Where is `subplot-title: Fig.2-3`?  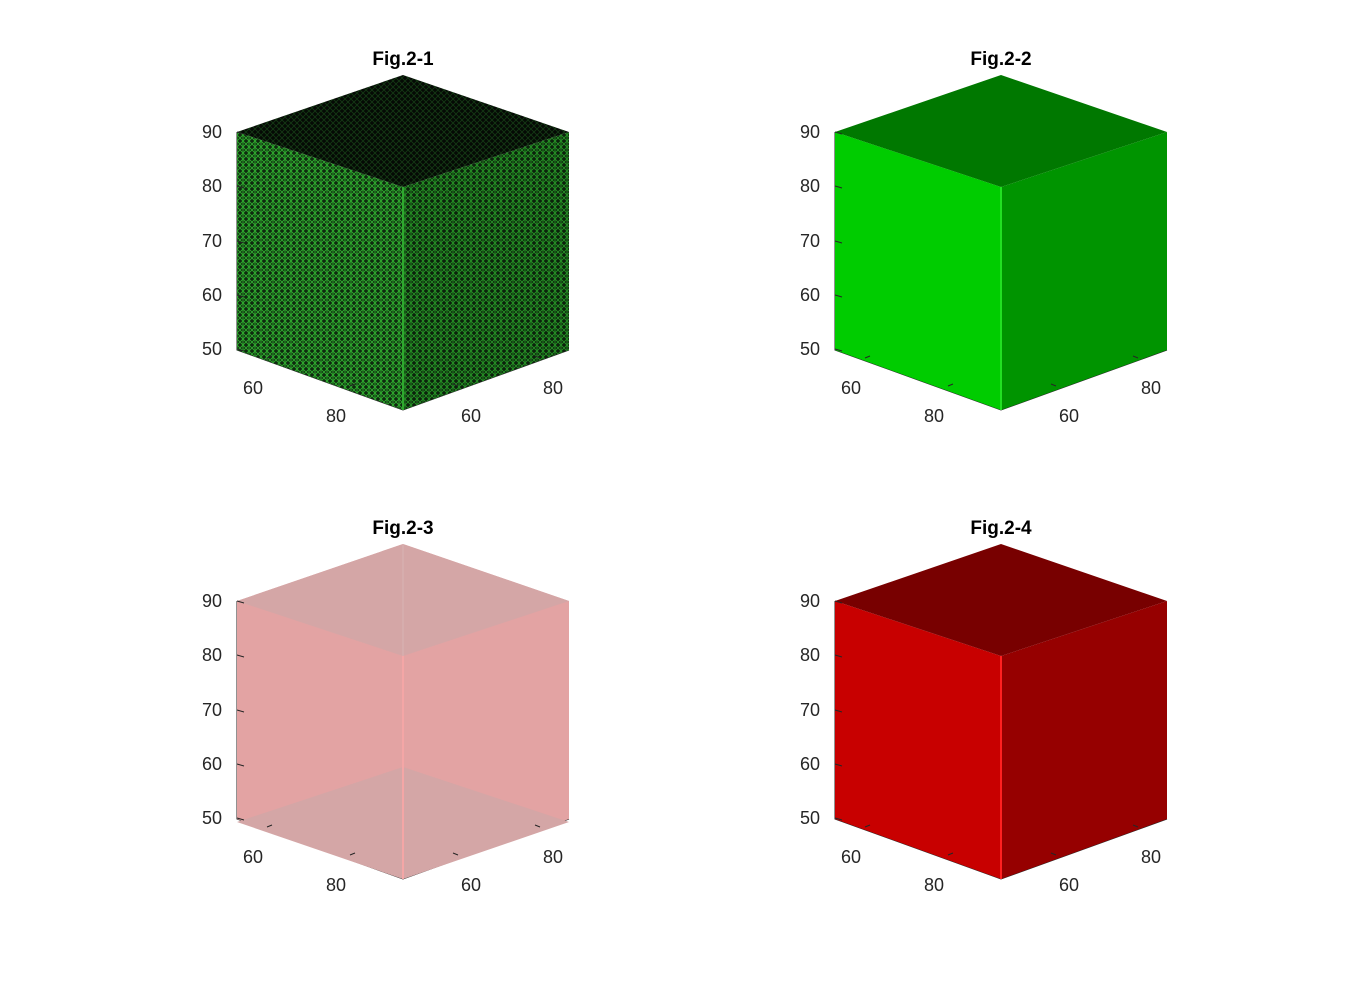
subplot-title: Fig.2-3 is located at coordinates (402, 528).